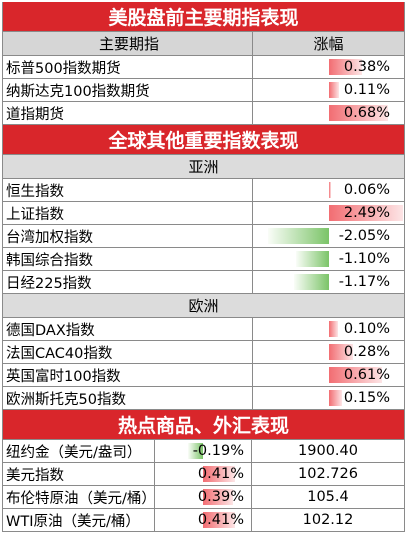 Image resolution: width=406 pixels, height=540 pixels. What do you see at coordinates (128, 352) in the screenshot?
I see `europe-index-name: 法国CAC40指数` at bounding box center [128, 352].